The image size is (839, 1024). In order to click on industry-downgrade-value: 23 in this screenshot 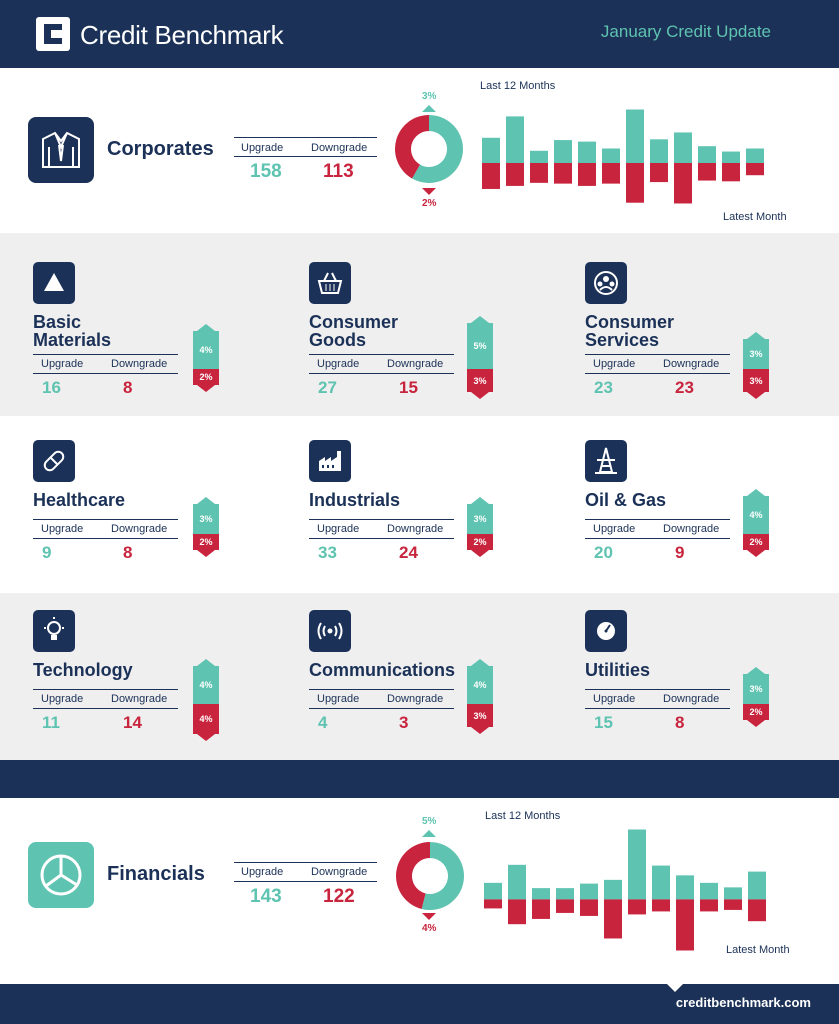, I will do `click(684, 387)`.